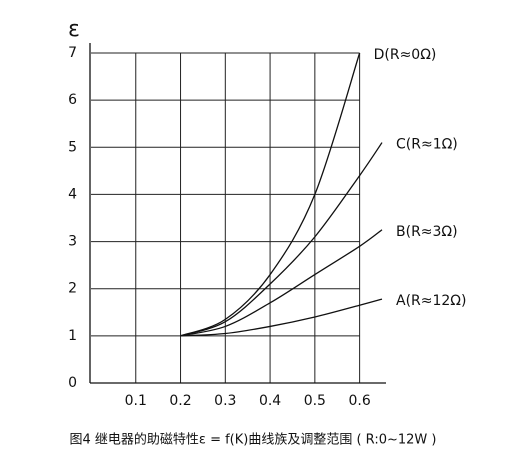  I want to click on legend-label: B(R≈3Ω), so click(427, 232).